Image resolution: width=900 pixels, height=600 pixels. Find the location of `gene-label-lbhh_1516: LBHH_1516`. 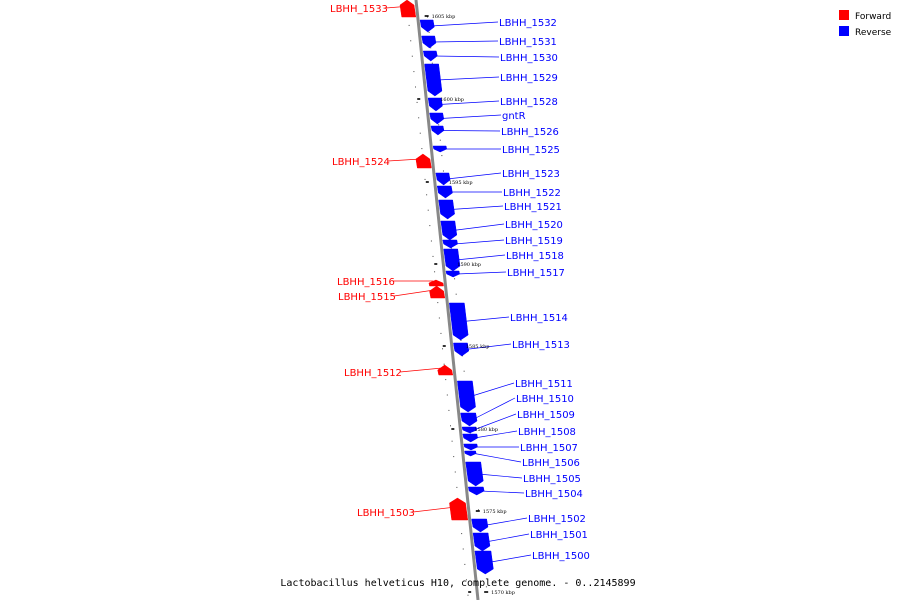

gene-label-lbhh_1516: LBHH_1516 is located at coordinates (366, 282).